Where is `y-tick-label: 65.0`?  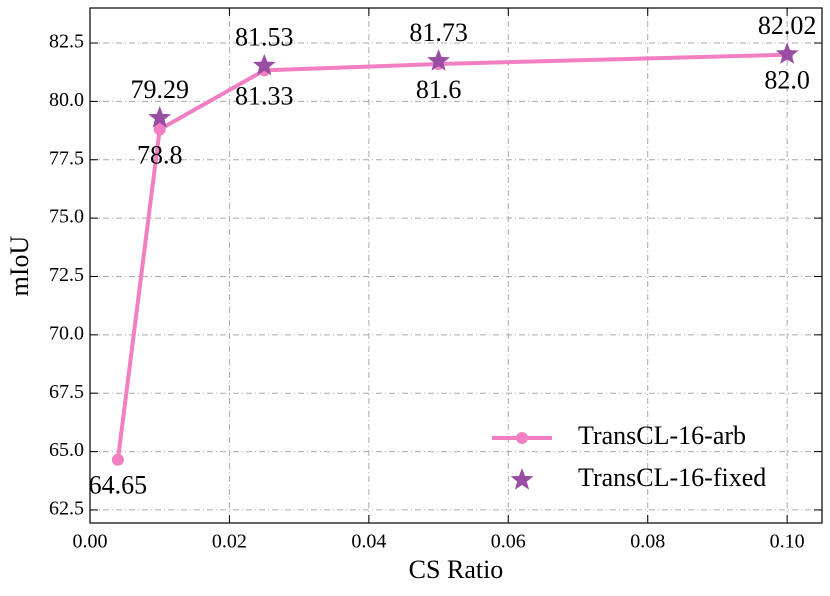
y-tick-label: 65.0 is located at coordinates (66, 450).